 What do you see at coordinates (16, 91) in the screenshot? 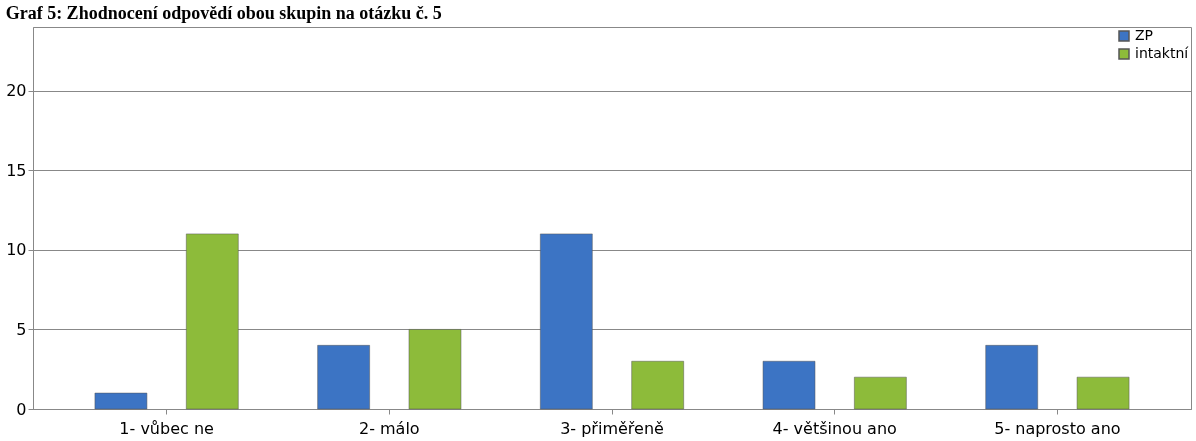
I see `y-tick-label: 20` at bounding box center [16, 91].